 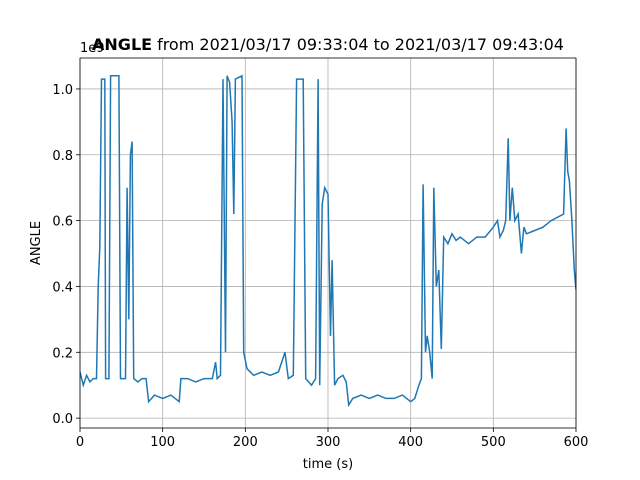 What do you see at coordinates (80, 442) in the screenshot?
I see `x-tick-label: 0` at bounding box center [80, 442].